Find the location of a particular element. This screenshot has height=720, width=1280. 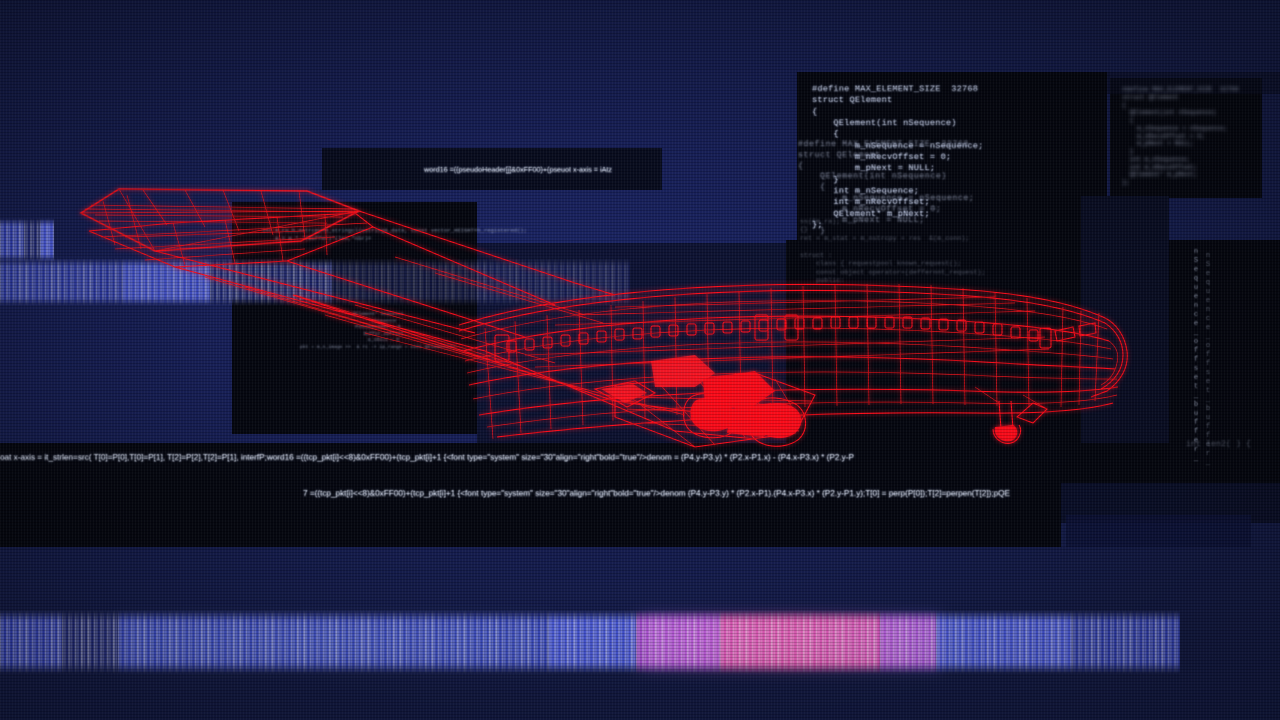

panel-right-edge is located at coordinates (1224, 347).